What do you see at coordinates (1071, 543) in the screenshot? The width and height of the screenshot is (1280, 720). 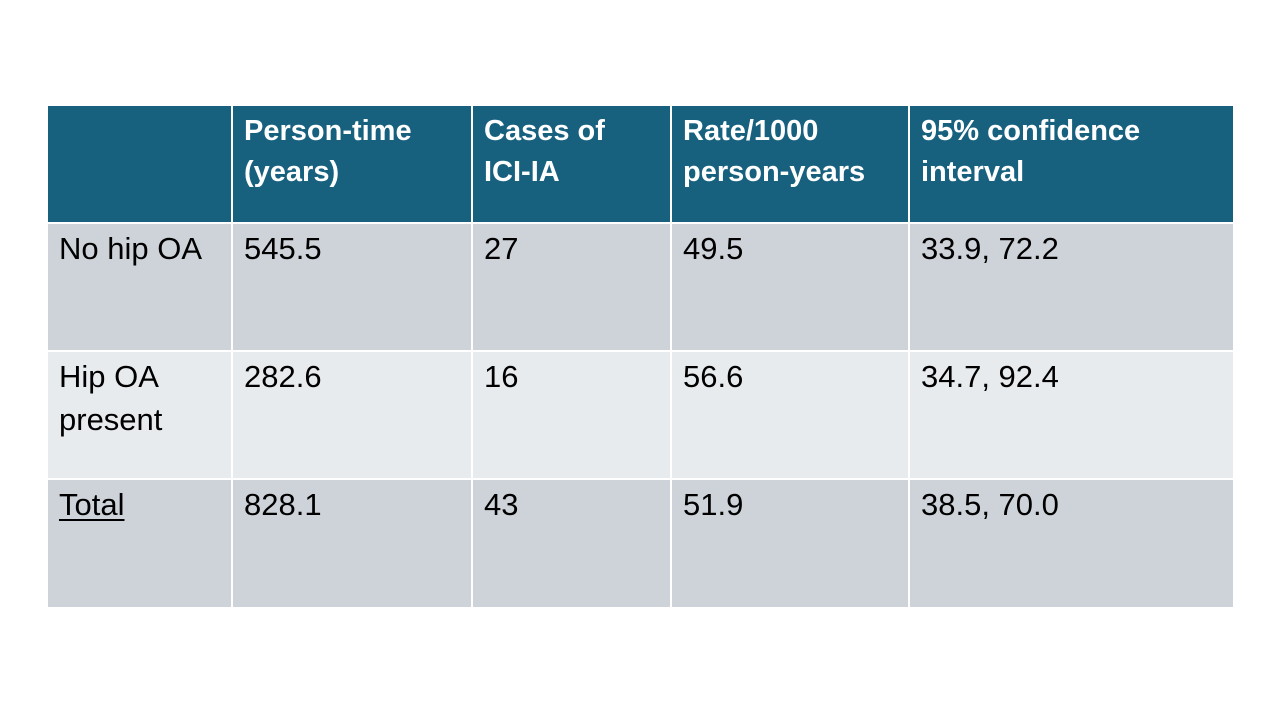 I see `ci-cell: 38.5, 70.0` at bounding box center [1071, 543].